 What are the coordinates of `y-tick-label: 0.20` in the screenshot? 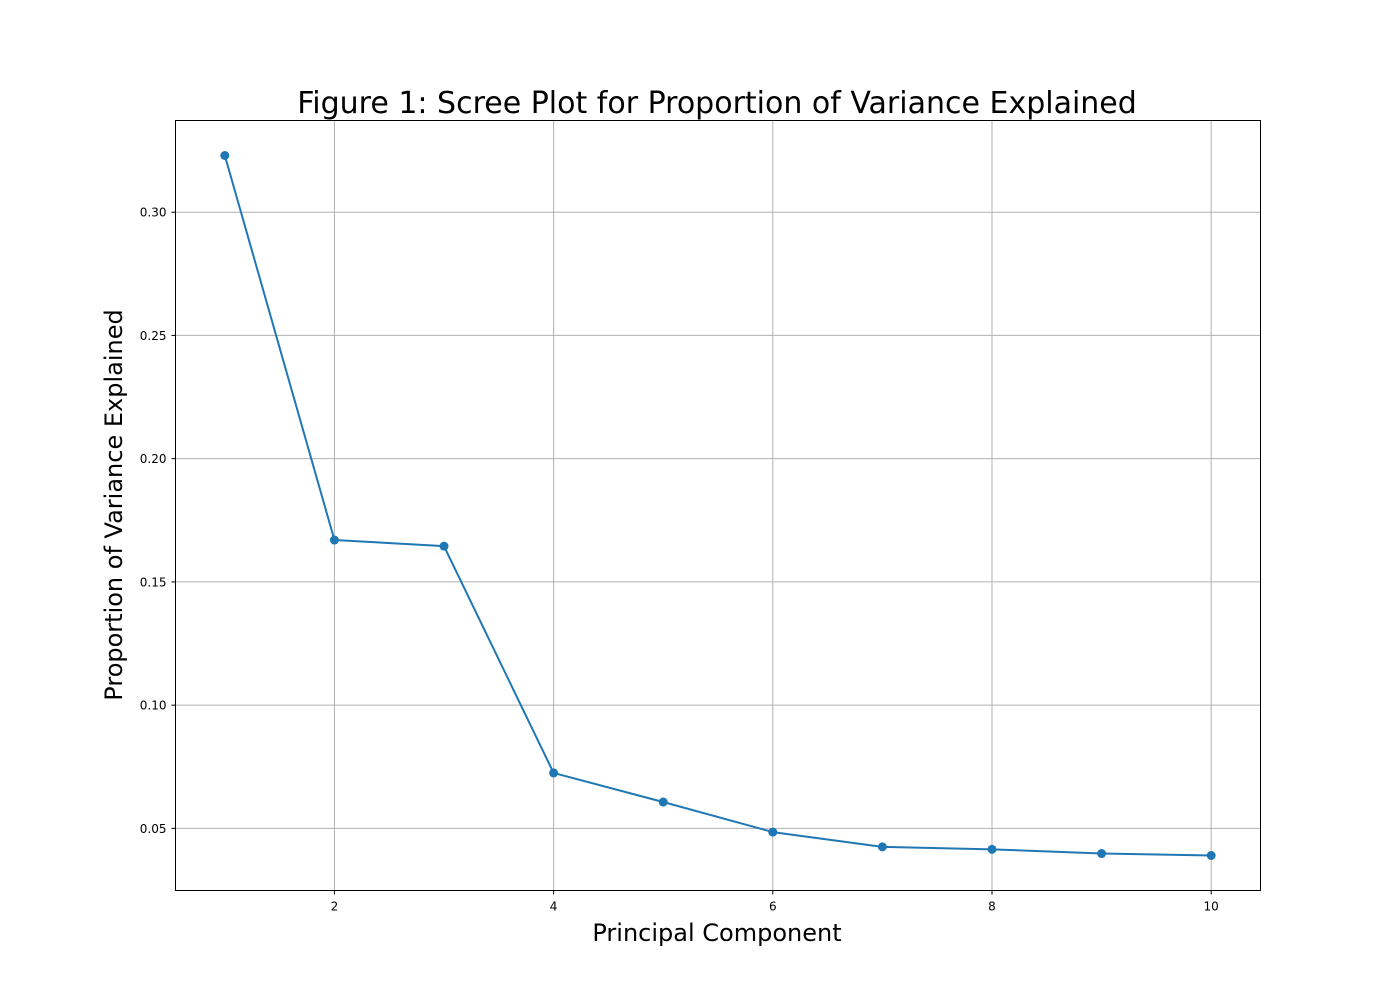 It's located at (153, 459).